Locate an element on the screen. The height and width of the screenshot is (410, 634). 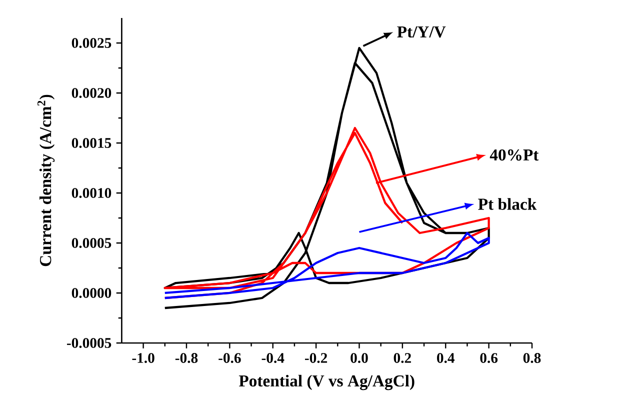
y-tick-label: -0.0005 is located at coordinates (89, 343).